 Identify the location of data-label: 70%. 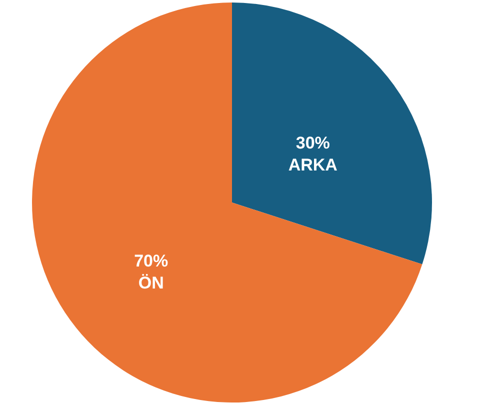
(151, 260).